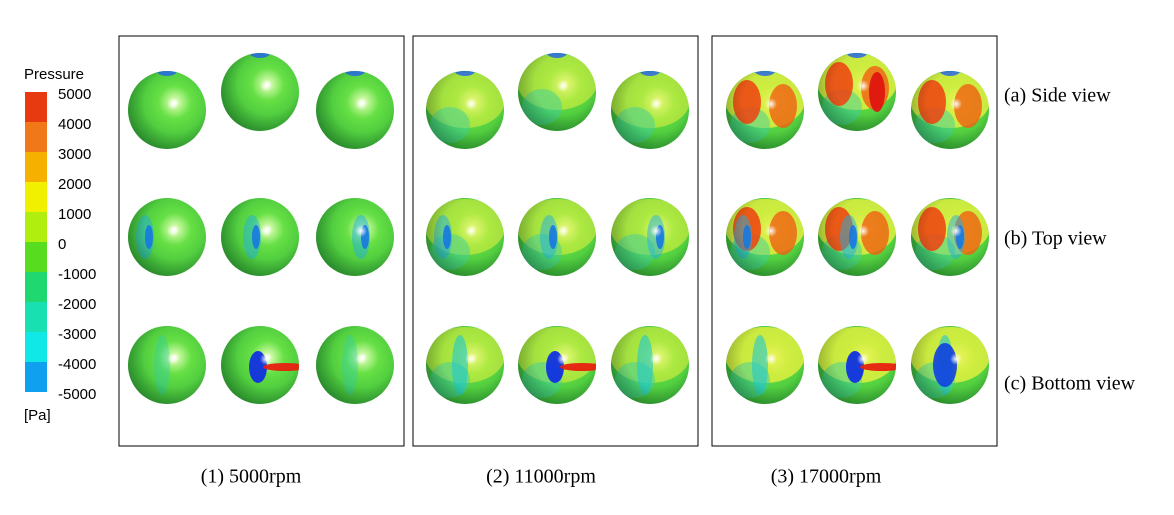  I want to click on colorbar-tick-label: -3000, so click(77, 334).